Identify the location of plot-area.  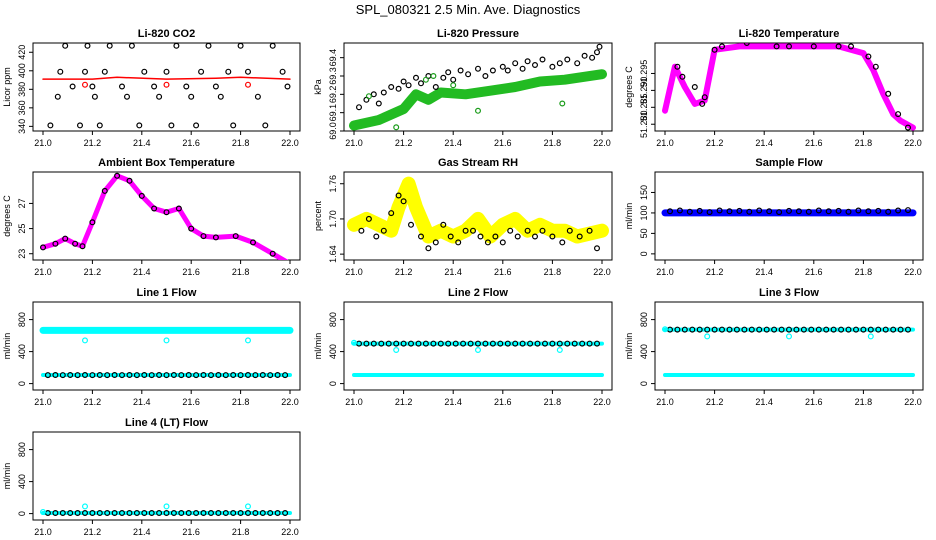
(788, 351).